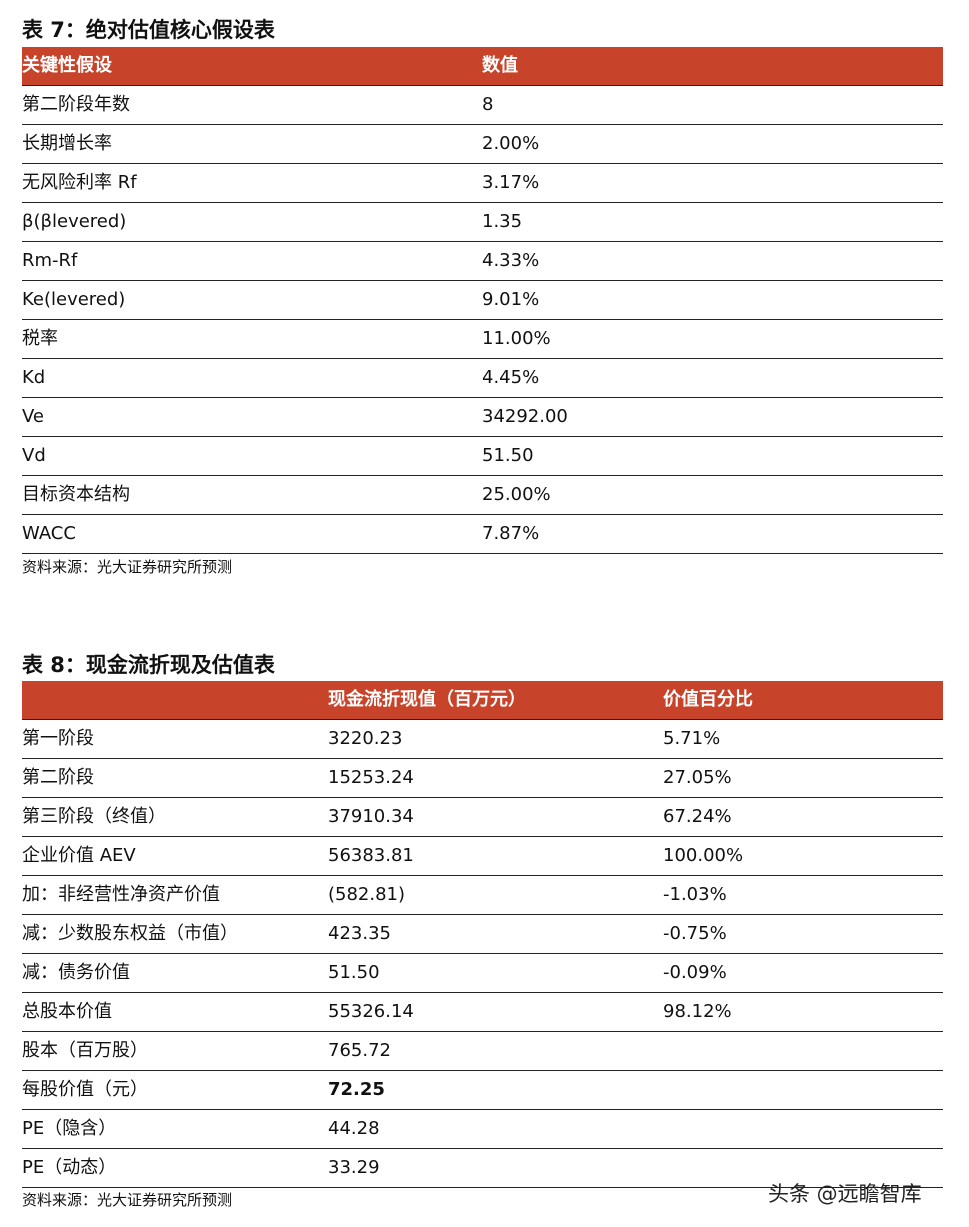  What do you see at coordinates (58, 777) in the screenshot?
I see `cell: 第二阶段` at bounding box center [58, 777].